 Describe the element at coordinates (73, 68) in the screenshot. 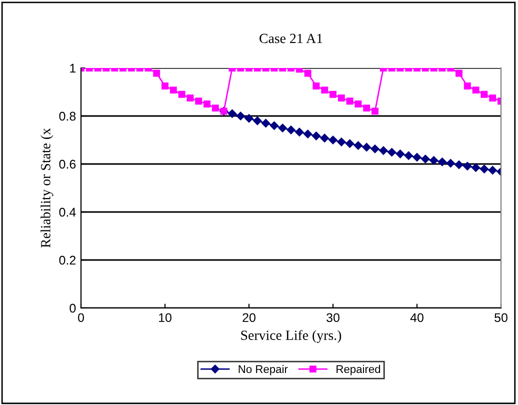

I see `y-tick-label: 1` at that location.